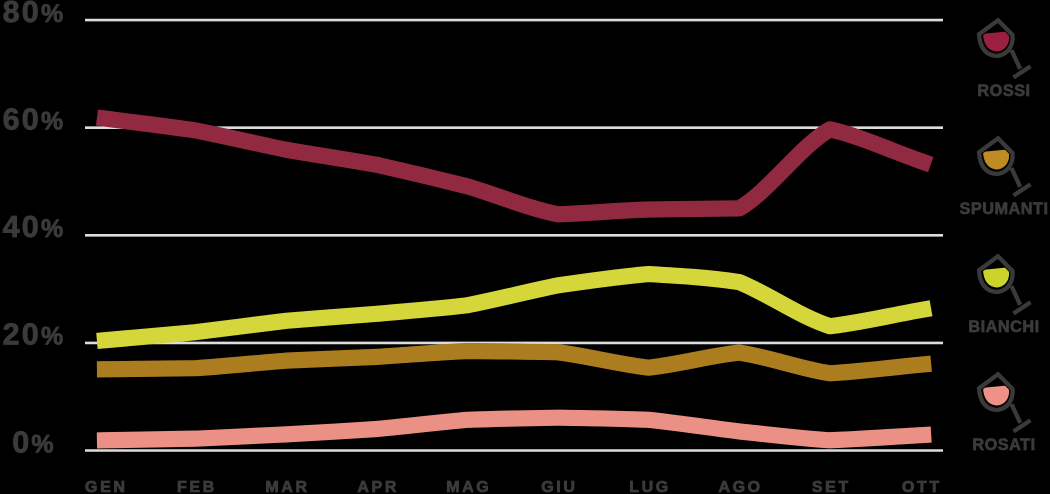 The height and width of the screenshot is (494, 1050). Describe the element at coordinates (34, 14) in the screenshot. I see `svg-text: 80%` at that location.